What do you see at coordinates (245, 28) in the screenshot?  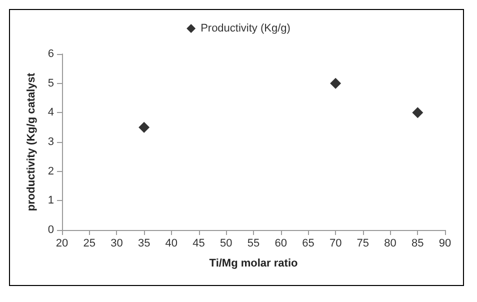 I see `legend-label: Productivity (Kg/g)` at bounding box center [245, 28].